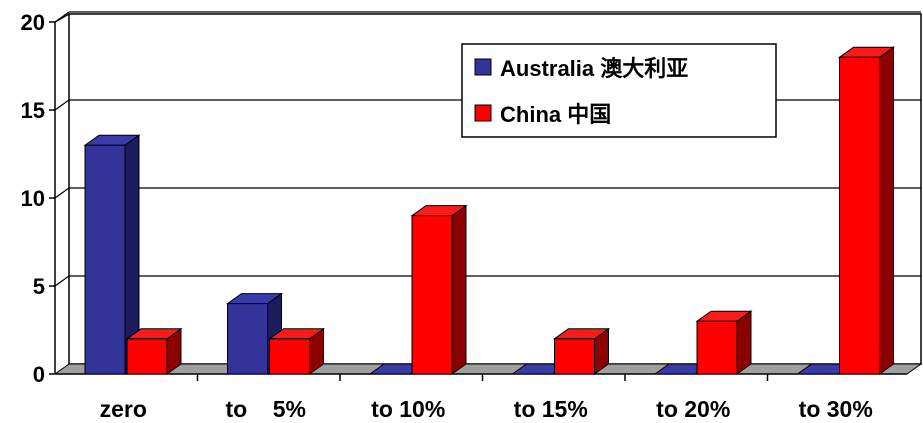  Describe the element at coordinates (62, 18) in the screenshot. I see `side-wall-top-edge` at that location.